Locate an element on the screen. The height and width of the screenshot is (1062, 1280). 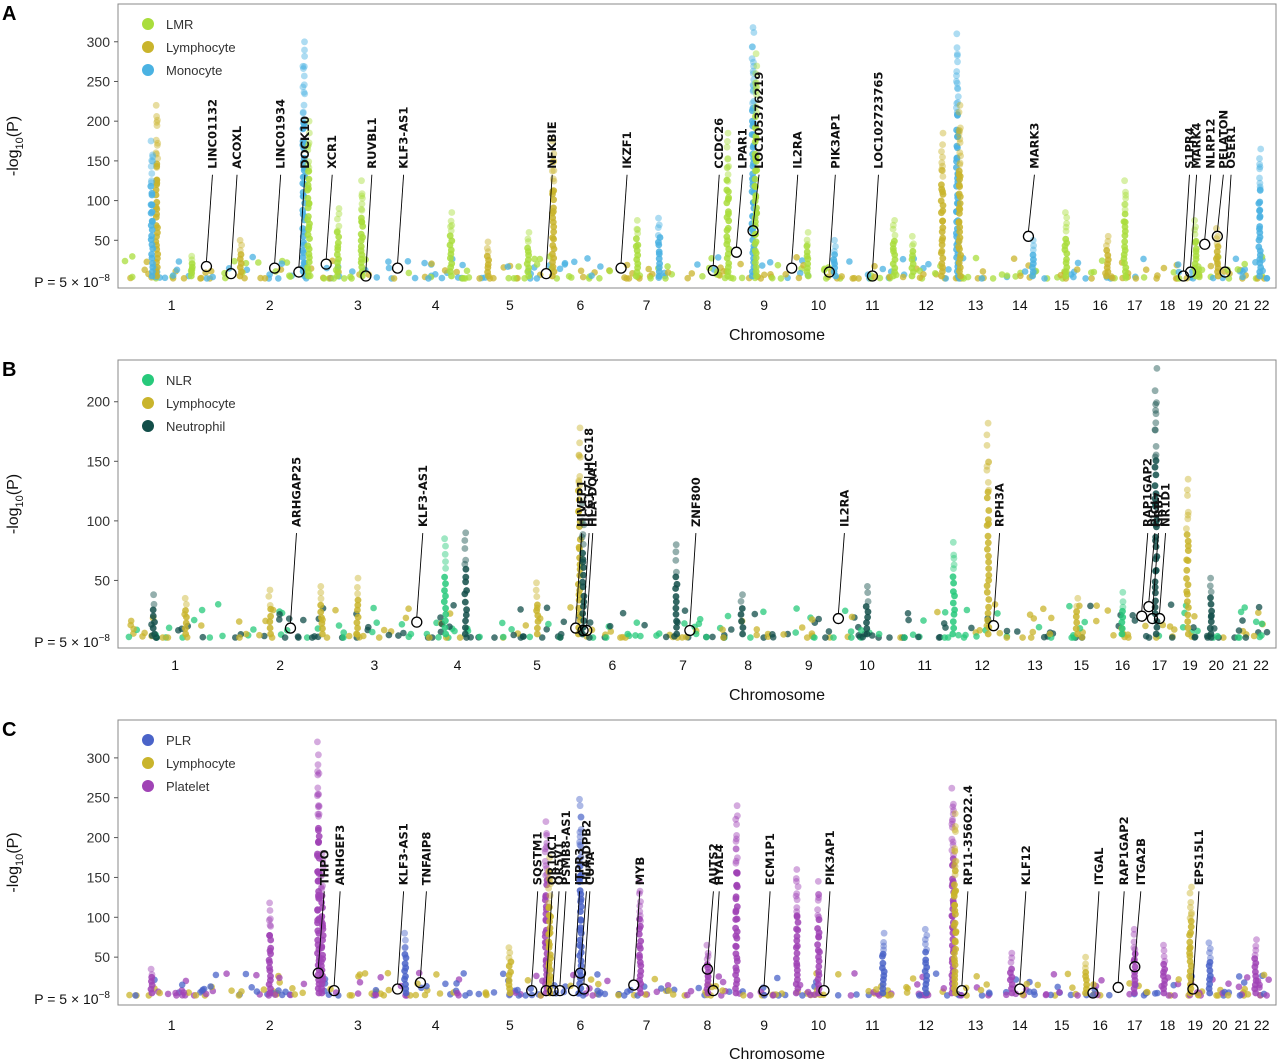
panel-letter: C is located at coordinates (9, 730).